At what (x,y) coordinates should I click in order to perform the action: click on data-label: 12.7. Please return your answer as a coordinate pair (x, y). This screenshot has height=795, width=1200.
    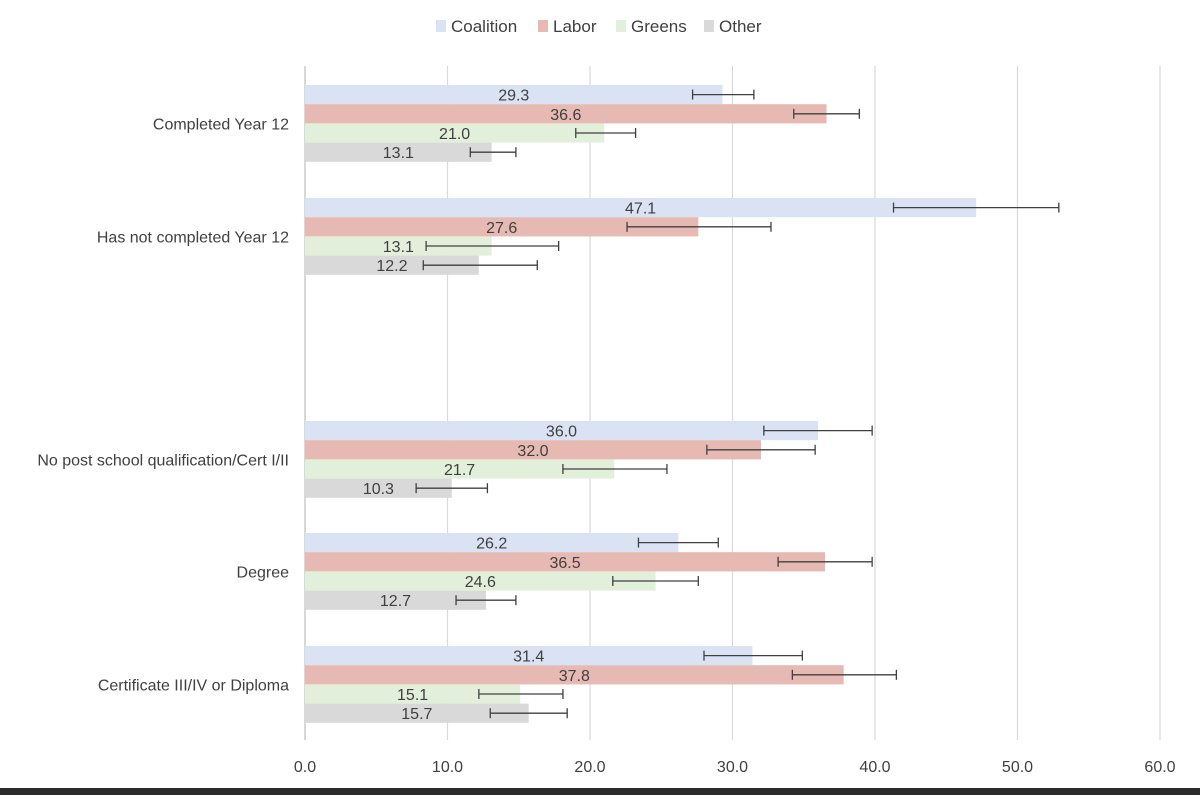
    Looking at the image, I should click on (395, 601).